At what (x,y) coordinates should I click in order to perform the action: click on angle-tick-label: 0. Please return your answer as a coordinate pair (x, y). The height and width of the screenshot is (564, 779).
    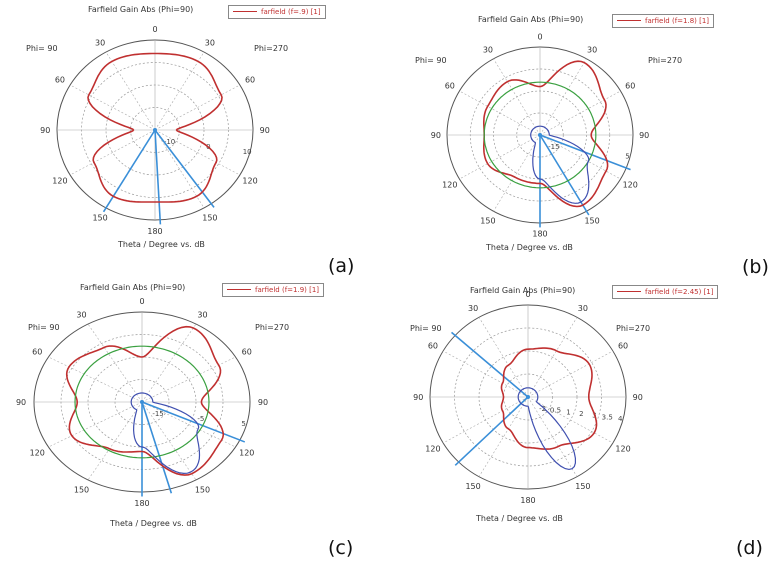
    Looking at the image, I should click on (539, 36).